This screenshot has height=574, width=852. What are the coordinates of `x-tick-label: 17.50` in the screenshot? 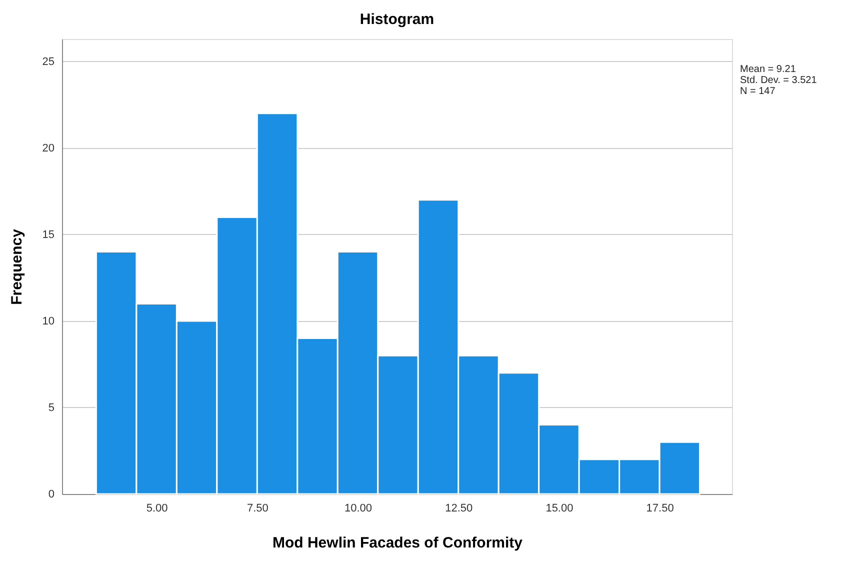 It's located at (660, 508).